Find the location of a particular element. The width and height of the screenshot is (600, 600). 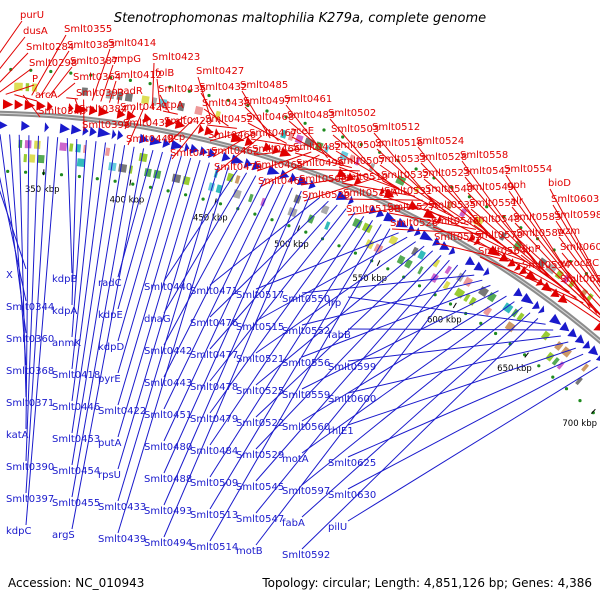

forward-gene-label: Smlt0532 is located at coordinates (405, 175).